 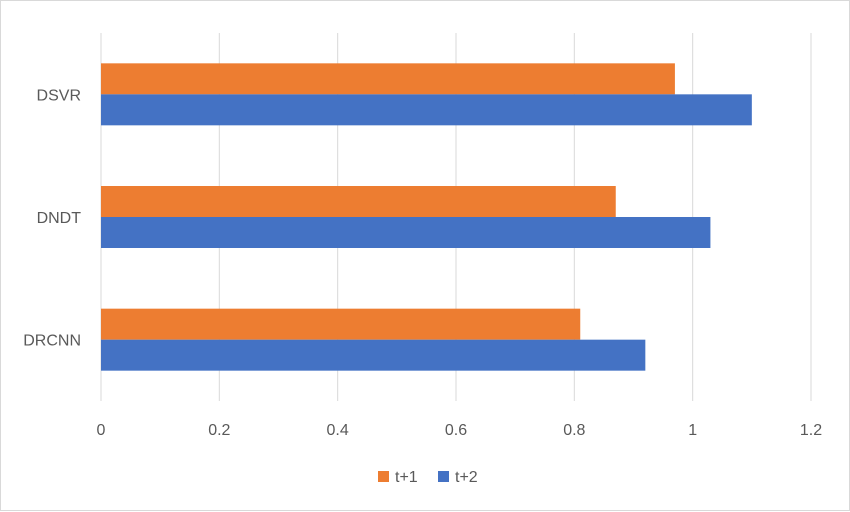 I want to click on bar-drcnn-tplus2, so click(x=373, y=355).